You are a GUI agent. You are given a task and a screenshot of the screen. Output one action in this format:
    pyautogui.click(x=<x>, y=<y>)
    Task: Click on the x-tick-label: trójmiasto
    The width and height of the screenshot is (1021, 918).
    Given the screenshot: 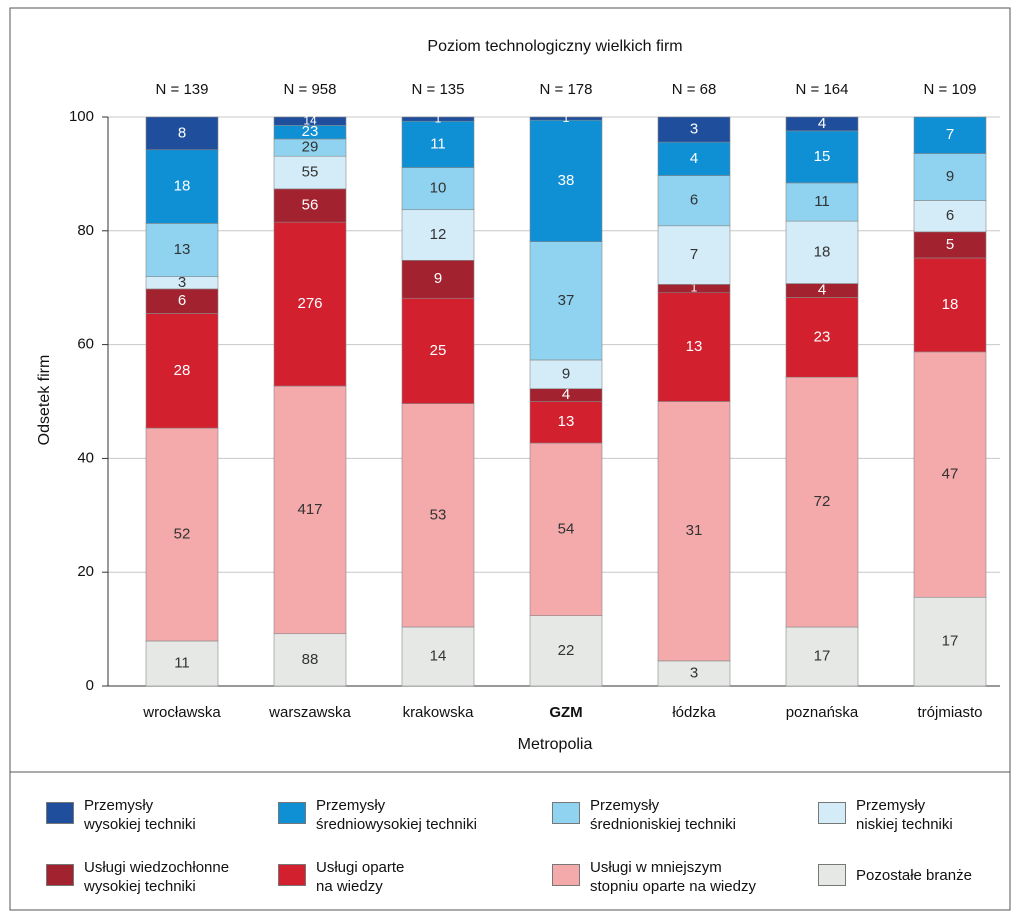 What is the action you would take?
    pyautogui.click(x=949, y=712)
    